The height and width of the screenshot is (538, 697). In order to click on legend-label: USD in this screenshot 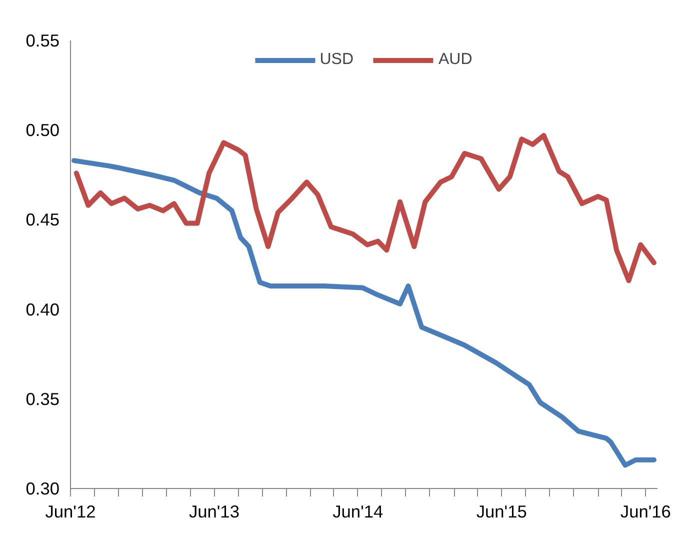, I will do `click(337, 60)`.